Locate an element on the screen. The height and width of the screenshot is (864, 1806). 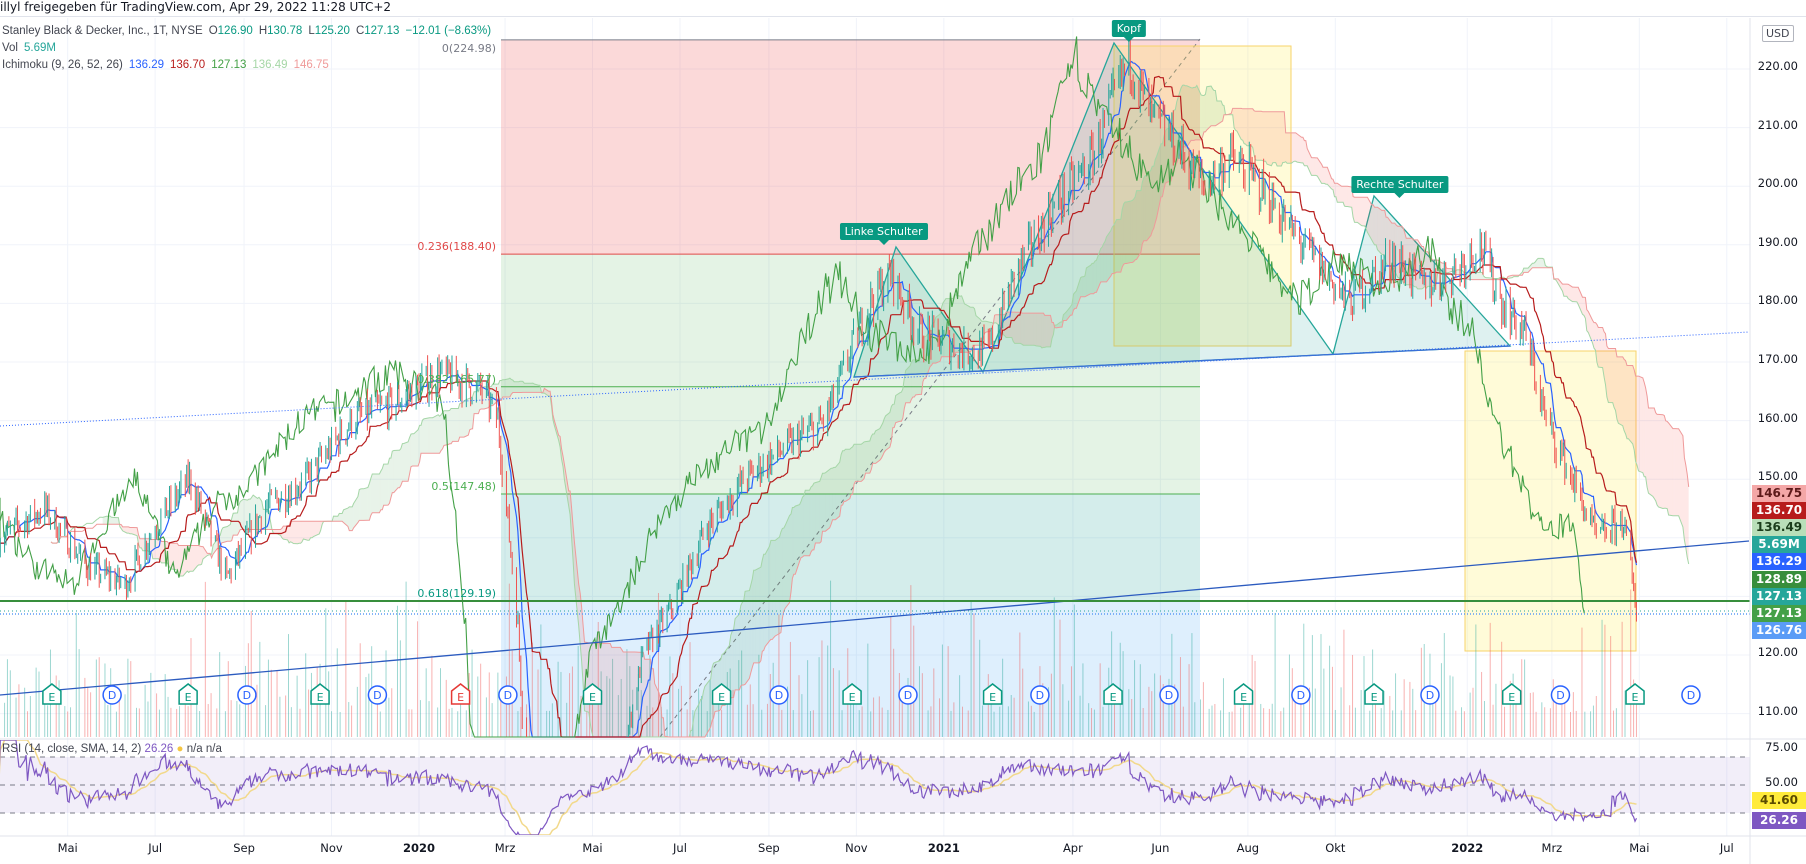
pattern-label: Rechte Schulter is located at coordinates (1400, 186).